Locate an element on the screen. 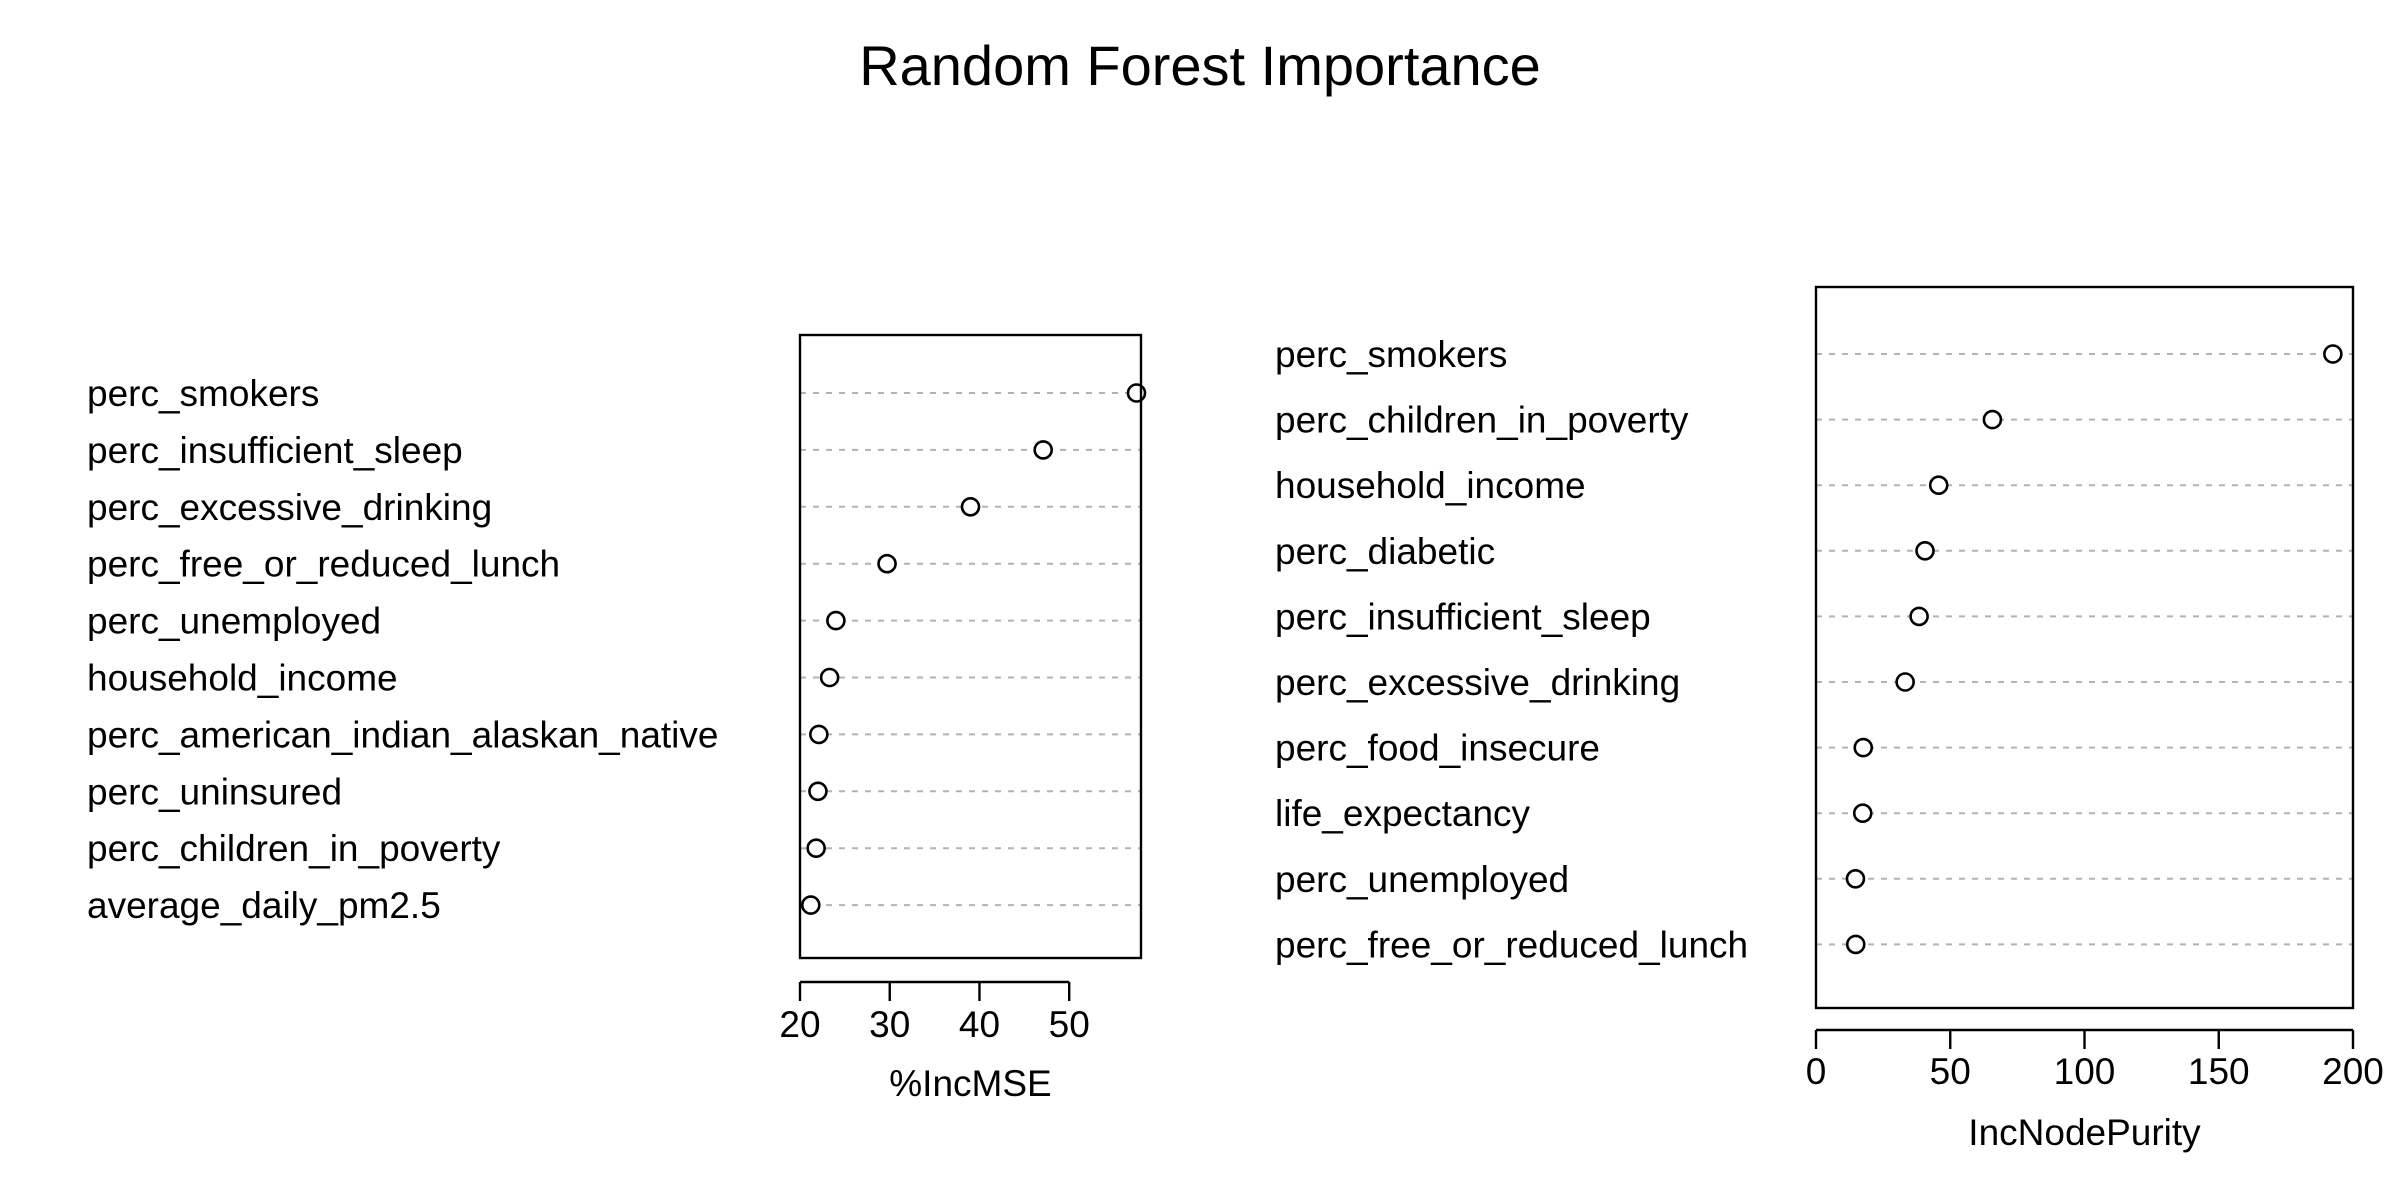 The height and width of the screenshot is (1200, 2400). category-label: perc_american_indian_alaskan_native is located at coordinates (402, 734).